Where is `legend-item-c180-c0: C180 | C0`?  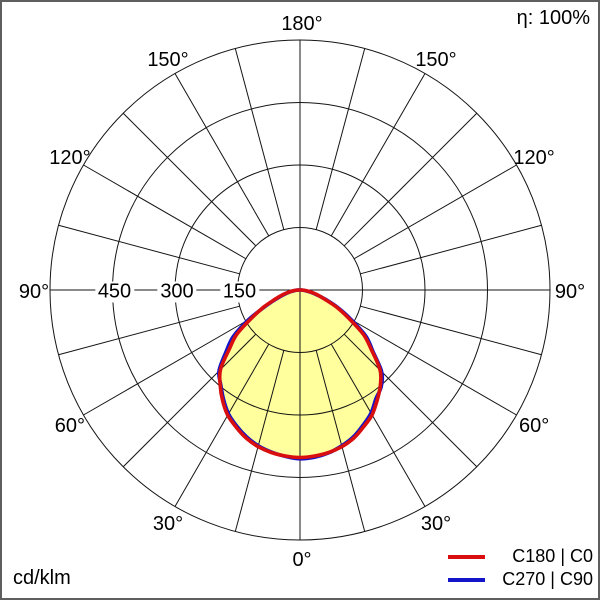
legend-item-c180-c0: C180 | C0 is located at coordinates (520, 556).